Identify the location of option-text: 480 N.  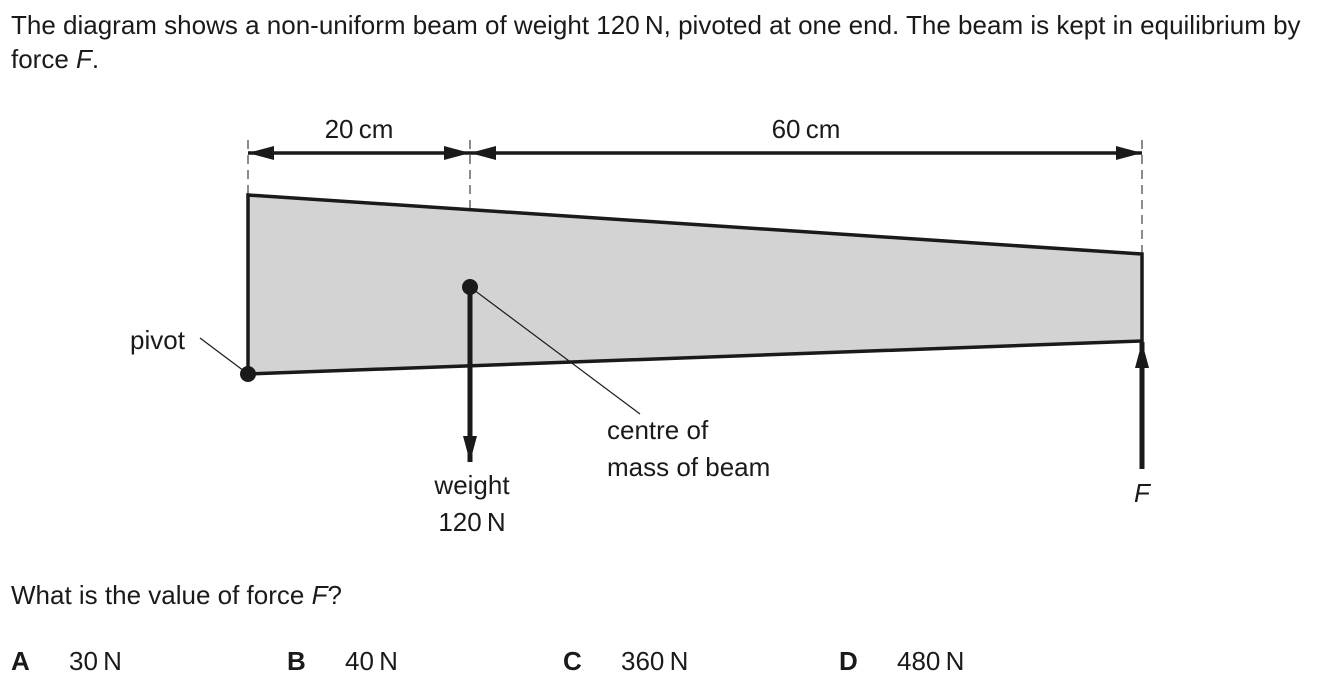
(931, 661).